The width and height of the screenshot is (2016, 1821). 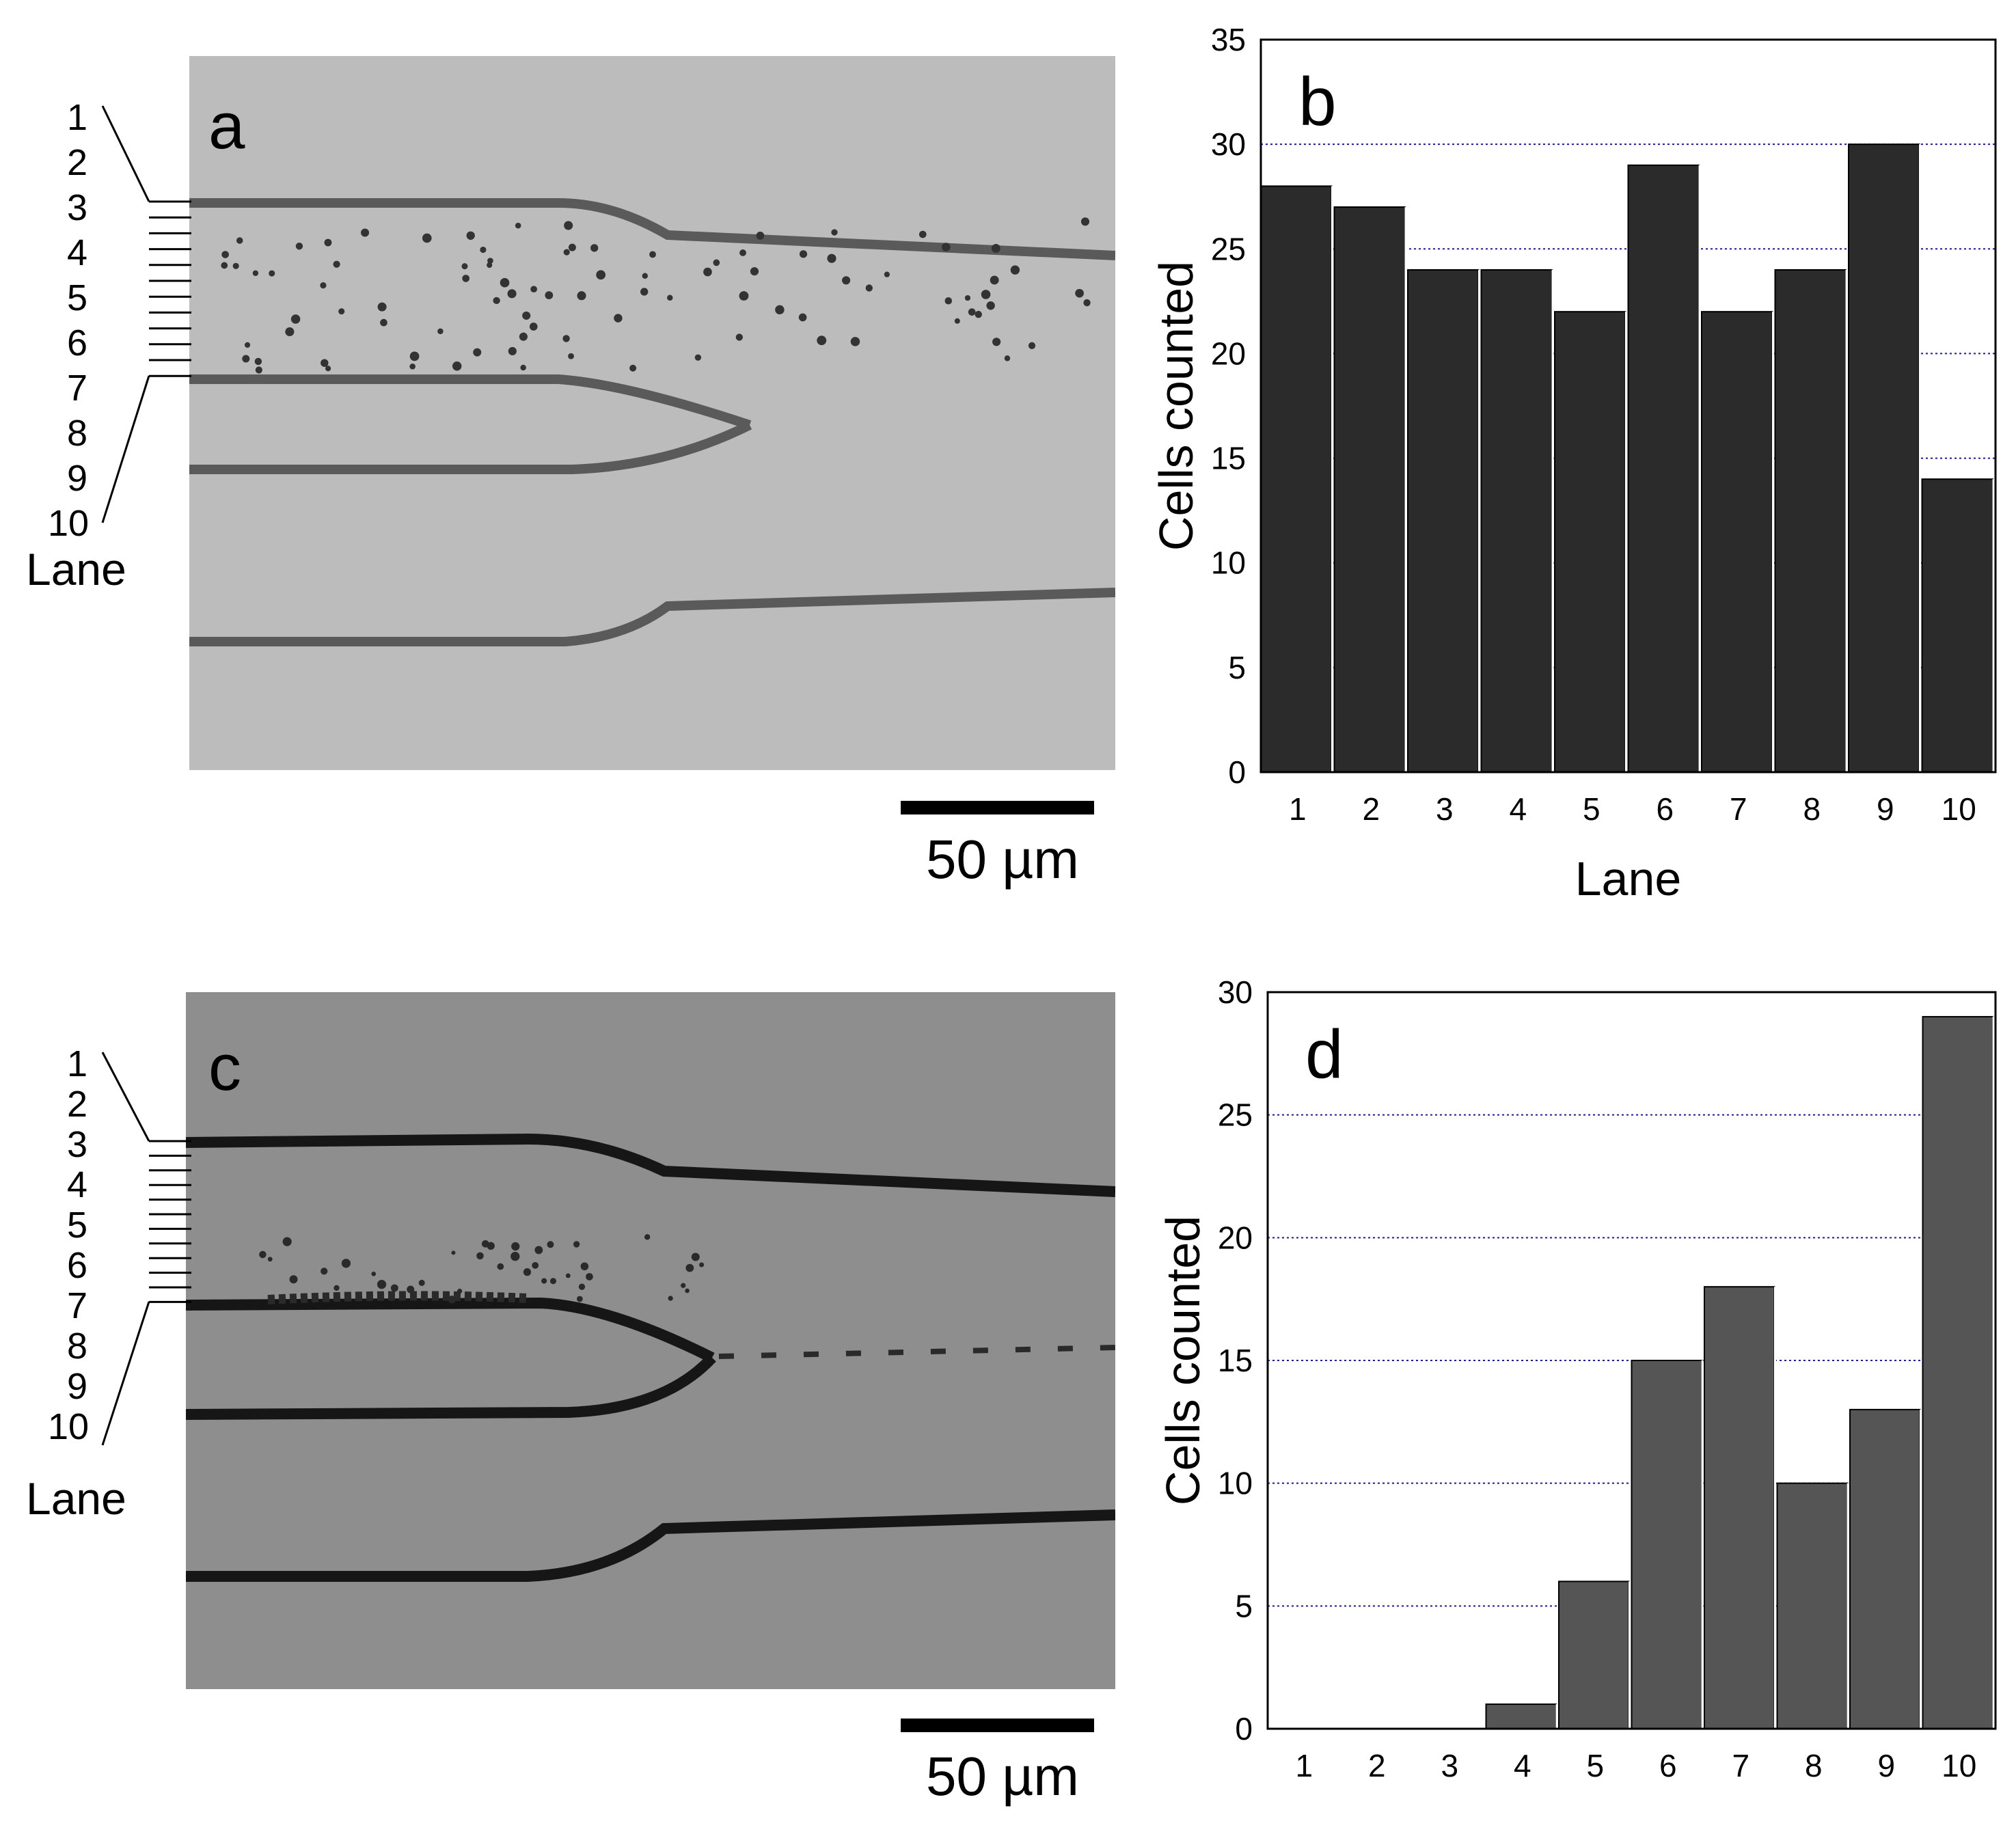 I want to click on lane-number-label: 6, so click(x=77, y=343).